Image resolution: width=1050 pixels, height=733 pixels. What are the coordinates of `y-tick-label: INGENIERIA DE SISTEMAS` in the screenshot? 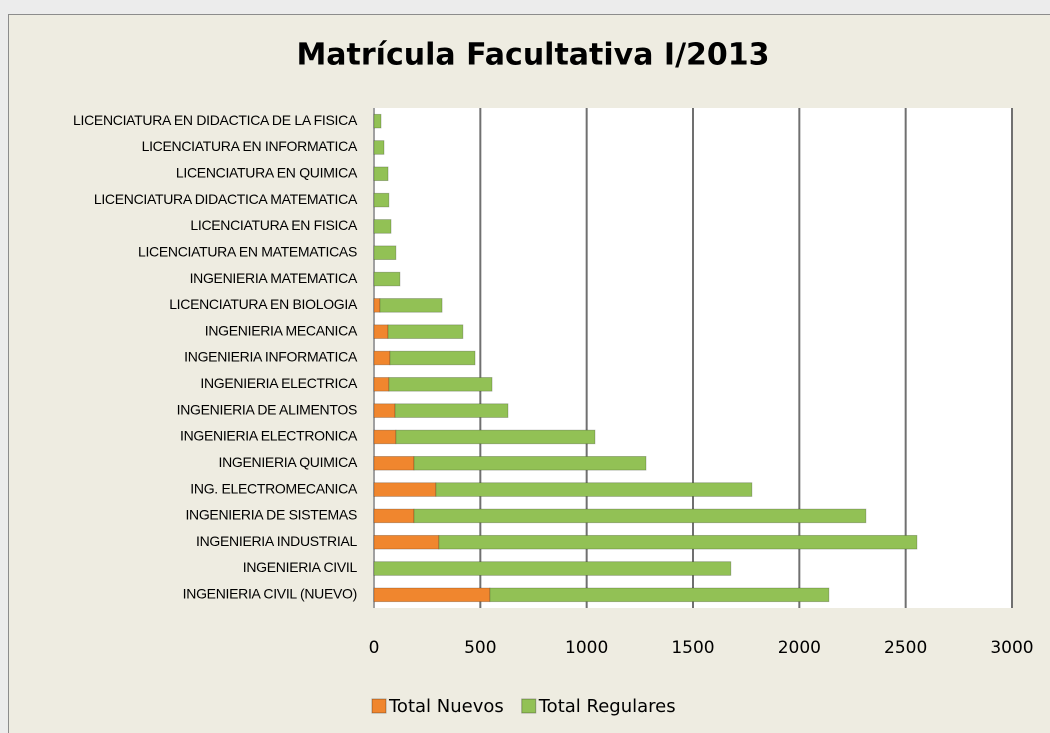 It's located at (271, 515).